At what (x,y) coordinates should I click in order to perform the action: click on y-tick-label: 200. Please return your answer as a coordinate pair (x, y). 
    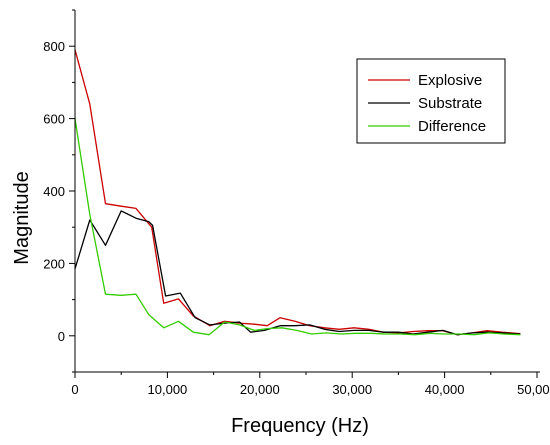
    Looking at the image, I should click on (54, 263).